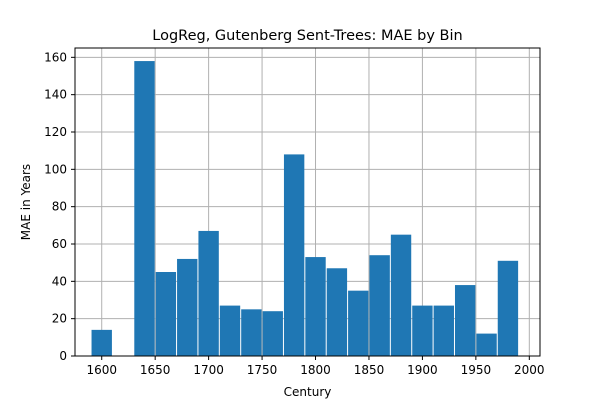  What do you see at coordinates (26, 202) in the screenshot?
I see `y-axis-label: MAE in Years` at bounding box center [26, 202].